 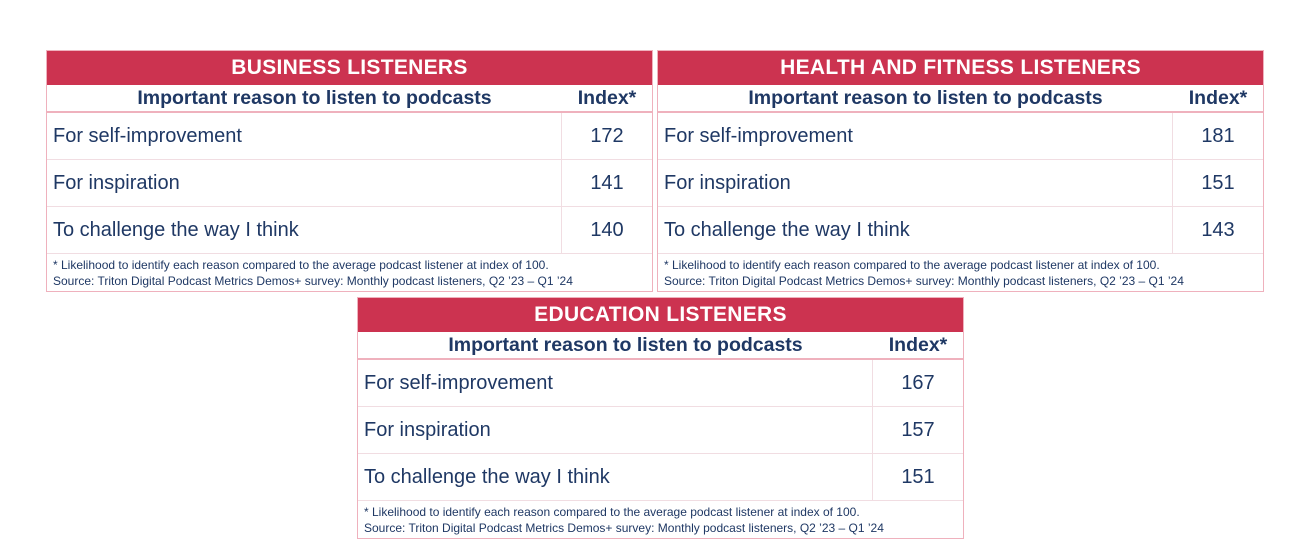 I want to click on table-title: BUSINESS LISTENERS, so click(x=349, y=68).